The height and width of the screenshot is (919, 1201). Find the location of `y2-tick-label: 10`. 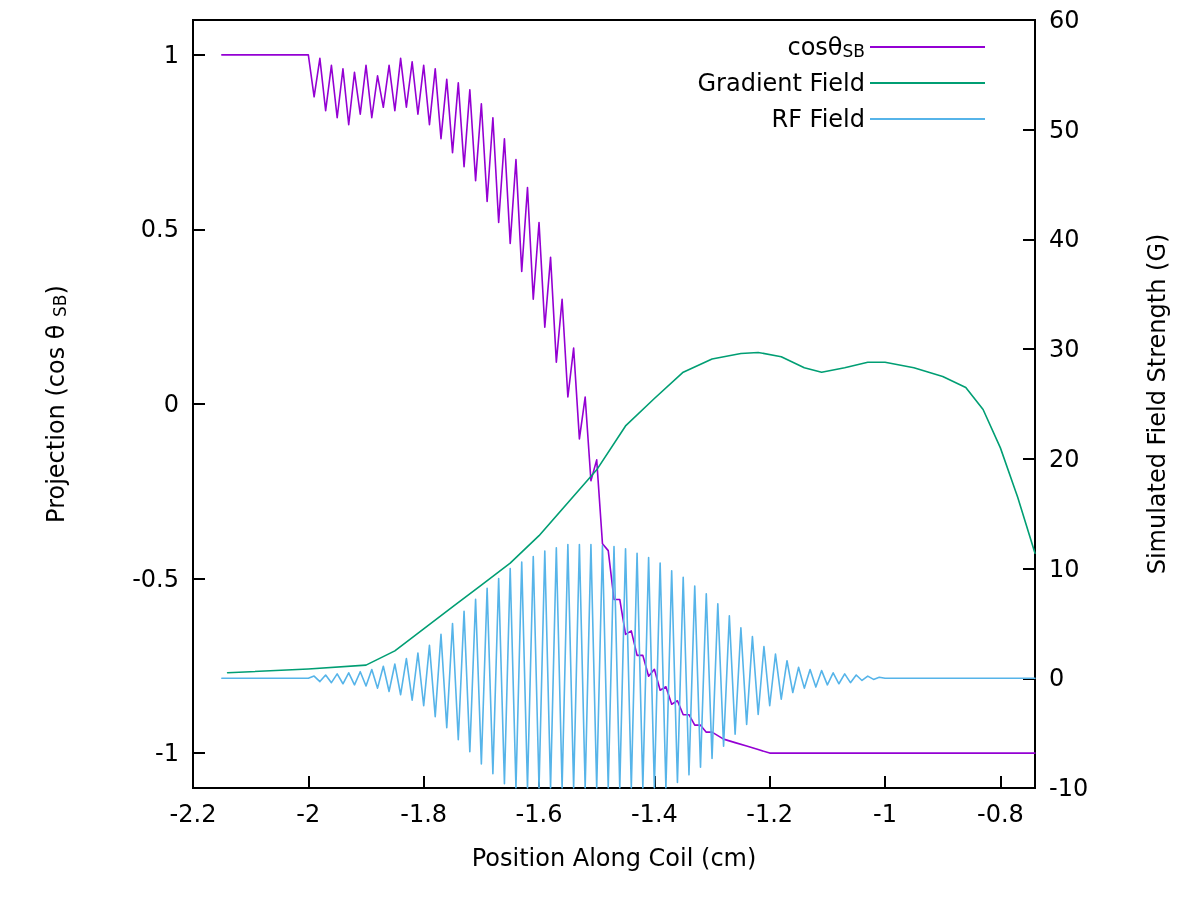

y2-tick-label: 10 is located at coordinates (1064, 568).